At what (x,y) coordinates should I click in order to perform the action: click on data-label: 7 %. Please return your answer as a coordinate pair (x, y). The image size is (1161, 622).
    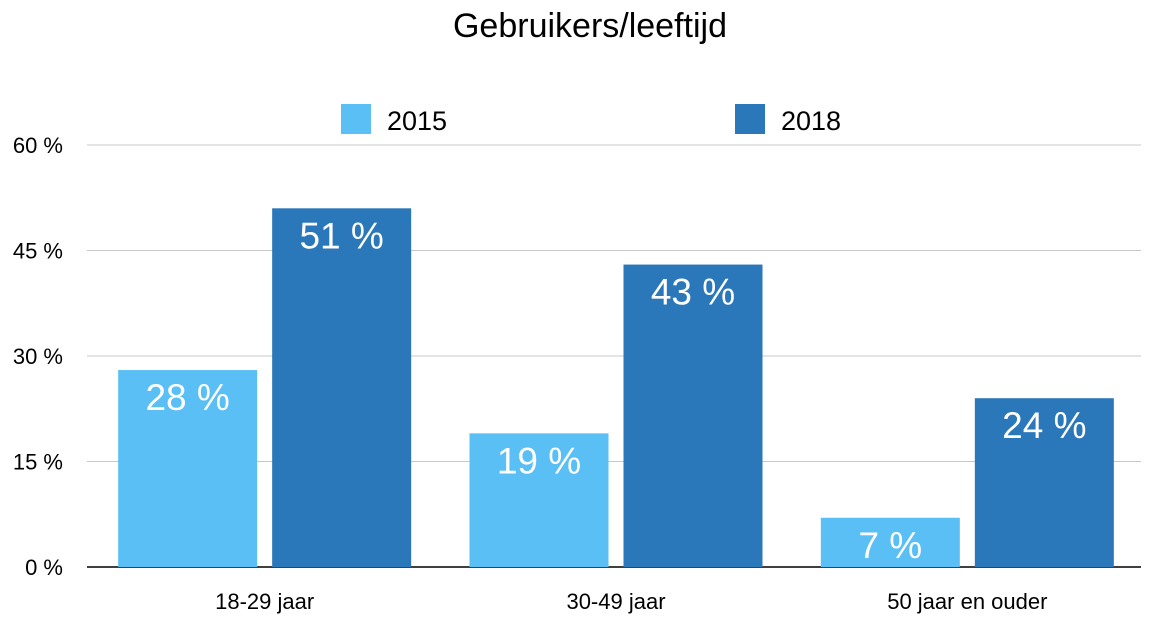
    Looking at the image, I should click on (890, 545).